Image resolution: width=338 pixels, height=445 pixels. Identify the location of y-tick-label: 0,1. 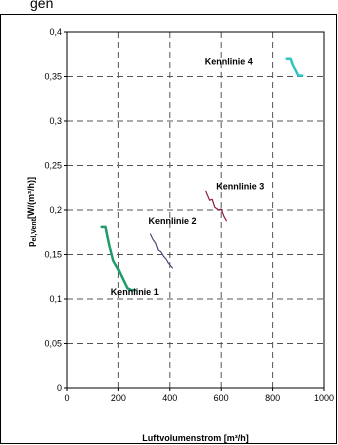
(55, 299).